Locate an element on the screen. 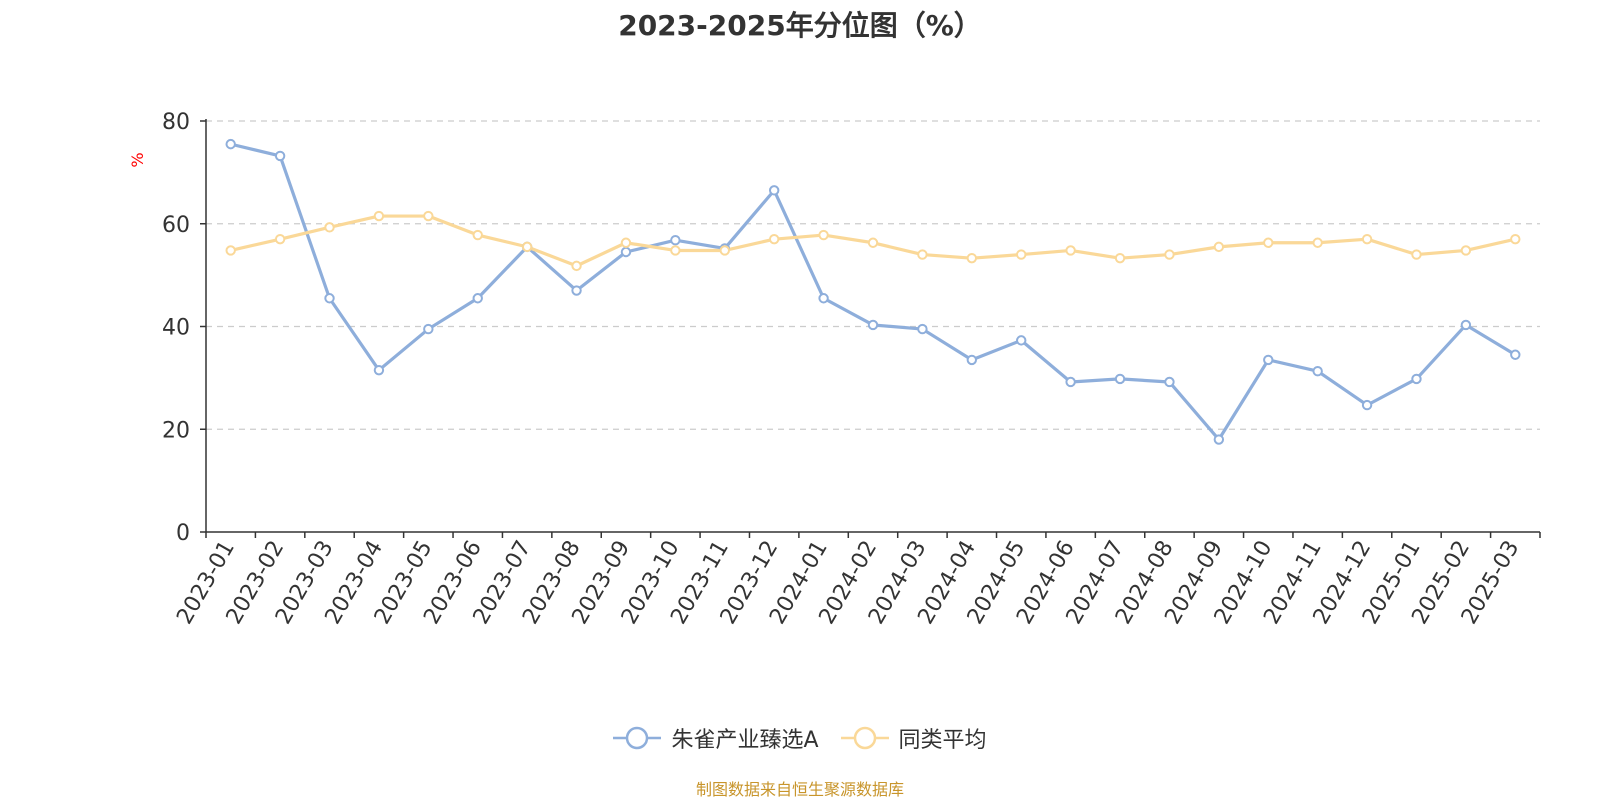 This screenshot has width=1600, height=800. y-tick-label: 60 is located at coordinates (176, 225).